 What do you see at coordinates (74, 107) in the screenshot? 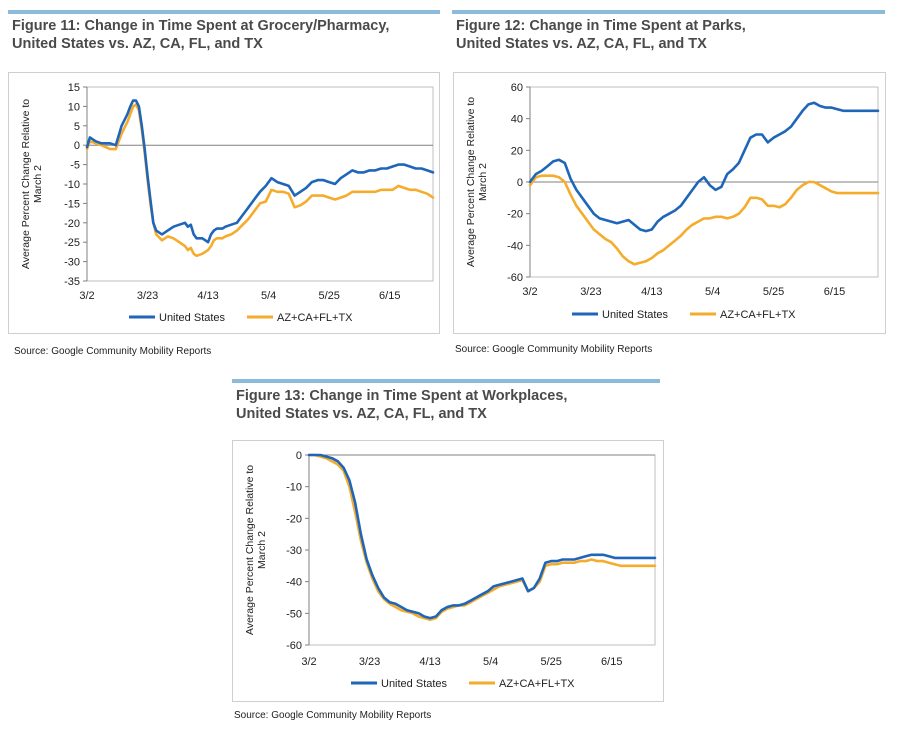
I see `y-tick-label: 10` at bounding box center [74, 107].